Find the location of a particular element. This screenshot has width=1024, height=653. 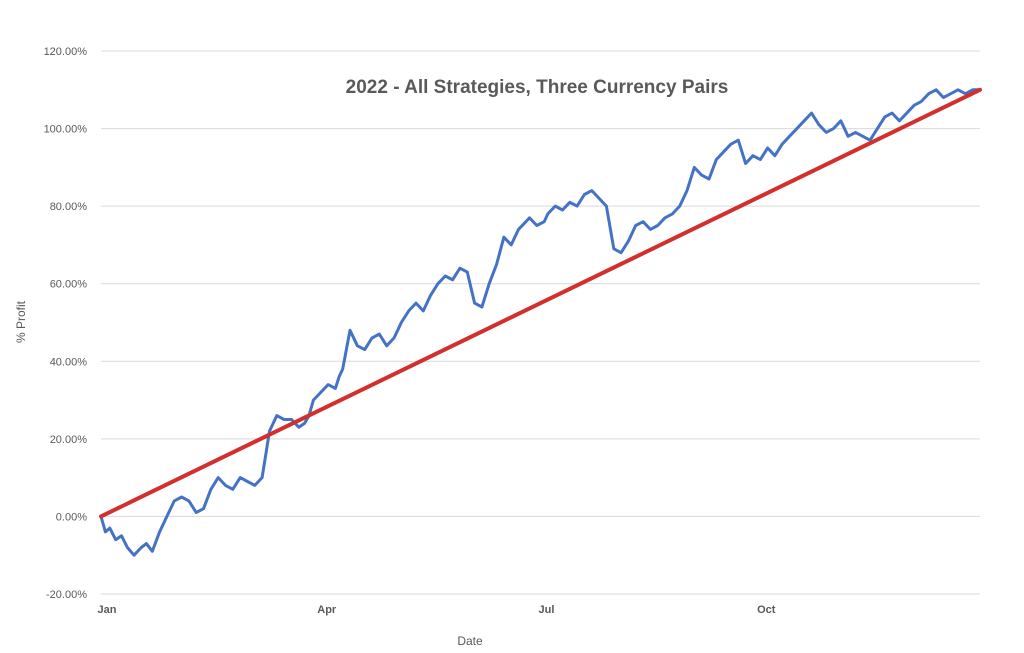

y-tick-label: -20.00% is located at coordinates (66, 595).